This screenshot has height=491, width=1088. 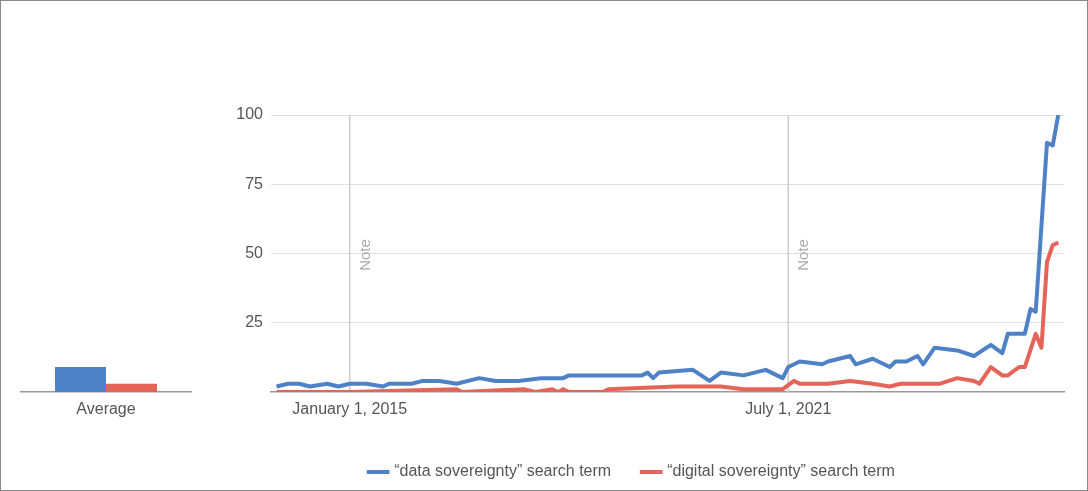 I want to click on legend-label: “digital sovereignty” search term, so click(x=781, y=471).